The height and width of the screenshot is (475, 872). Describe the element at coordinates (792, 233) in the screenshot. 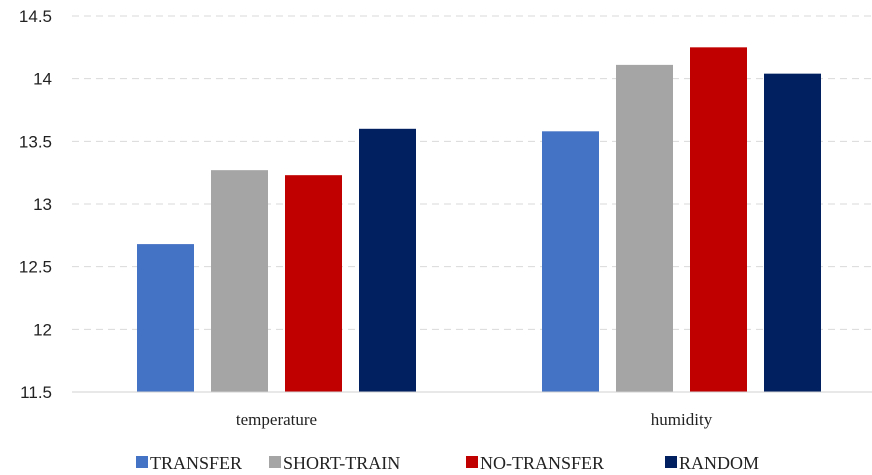

I see `bar-humidity-random` at that location.